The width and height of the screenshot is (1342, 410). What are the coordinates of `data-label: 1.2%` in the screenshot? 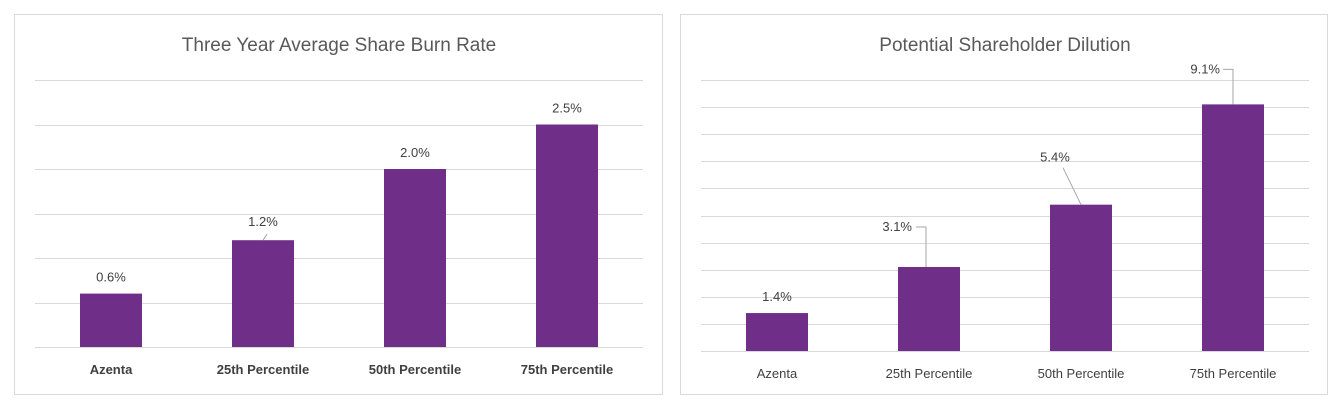 It's located at (263, 221).